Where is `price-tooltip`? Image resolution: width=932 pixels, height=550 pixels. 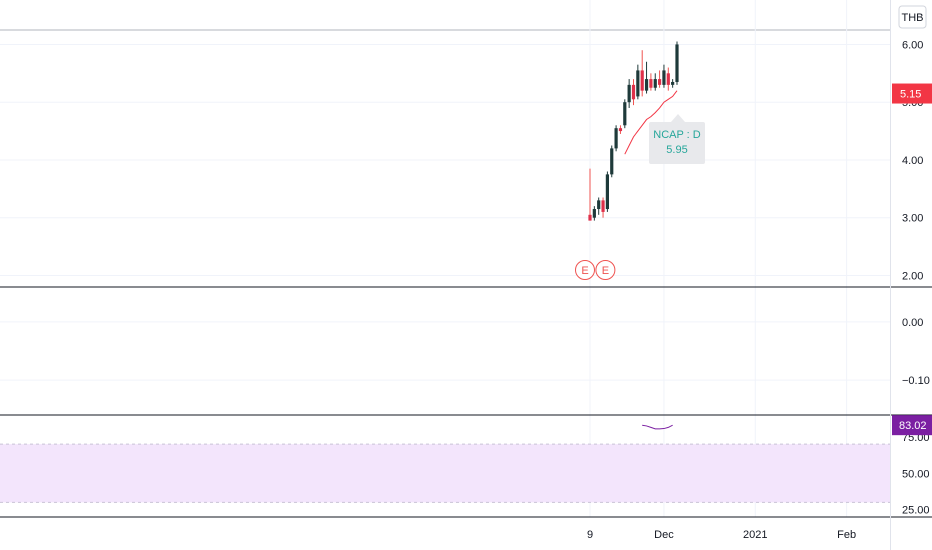
price-tooltip is located at coordinates (677, 143).